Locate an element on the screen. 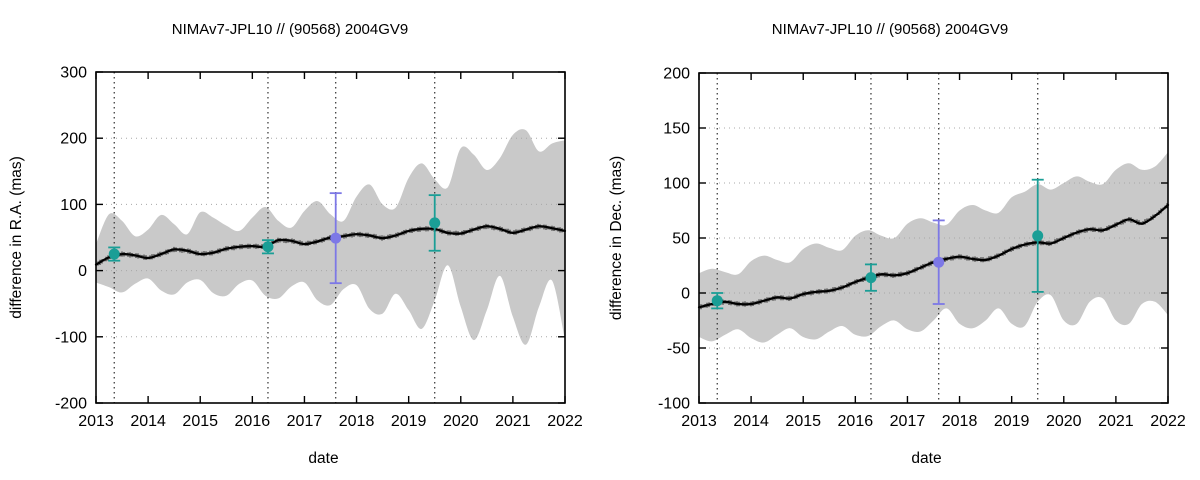  y-tick-label: -50 is located at coordinates (678, 349).